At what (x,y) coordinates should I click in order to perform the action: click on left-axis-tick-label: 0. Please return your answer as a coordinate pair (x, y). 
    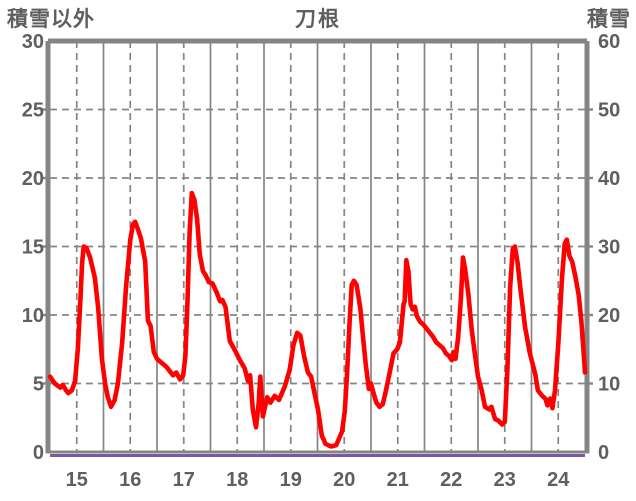
    Looking at the image, I should click on (38, 453).